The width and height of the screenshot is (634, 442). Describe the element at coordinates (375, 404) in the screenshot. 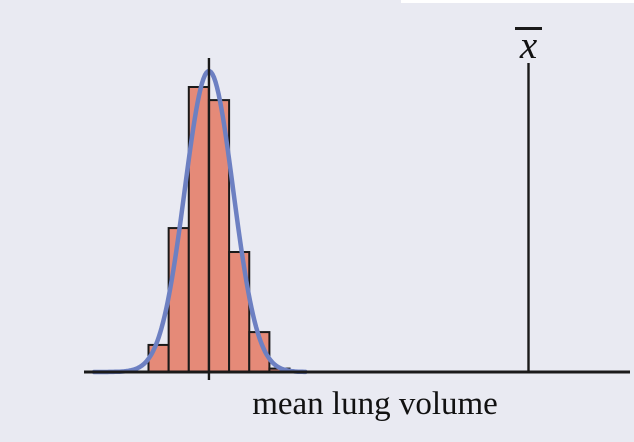

I see `x-axis-label: mean lung volume` at that location.